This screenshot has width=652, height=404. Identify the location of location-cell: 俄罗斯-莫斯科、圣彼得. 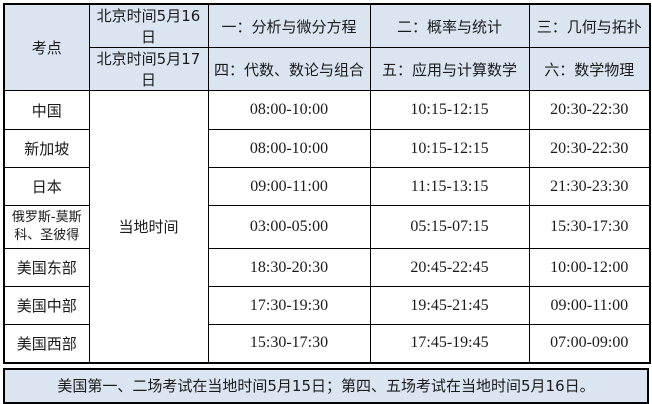
(46, 227).